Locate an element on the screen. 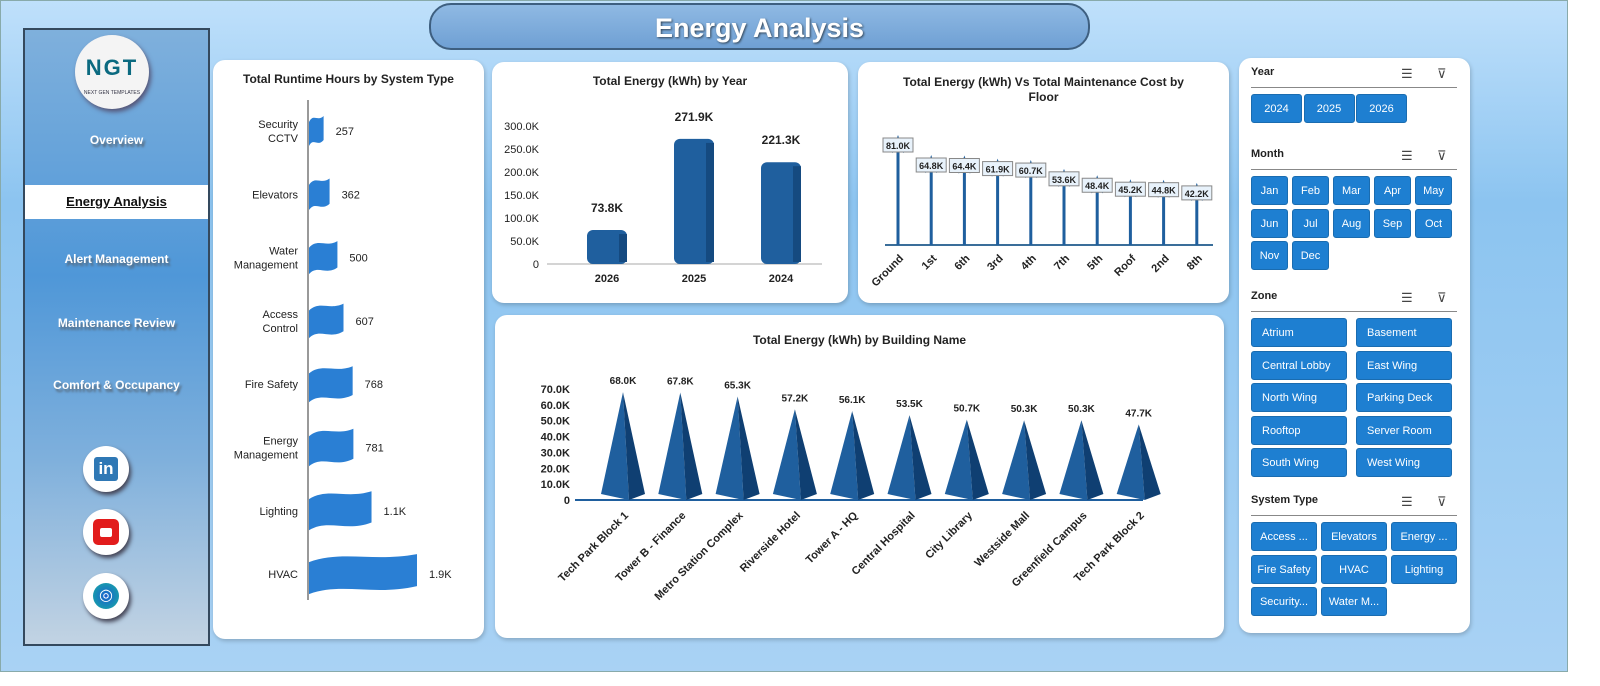 This screenshot has height=686, width=1600. slicer-item: Jan is located at coordinates (1269, 190).